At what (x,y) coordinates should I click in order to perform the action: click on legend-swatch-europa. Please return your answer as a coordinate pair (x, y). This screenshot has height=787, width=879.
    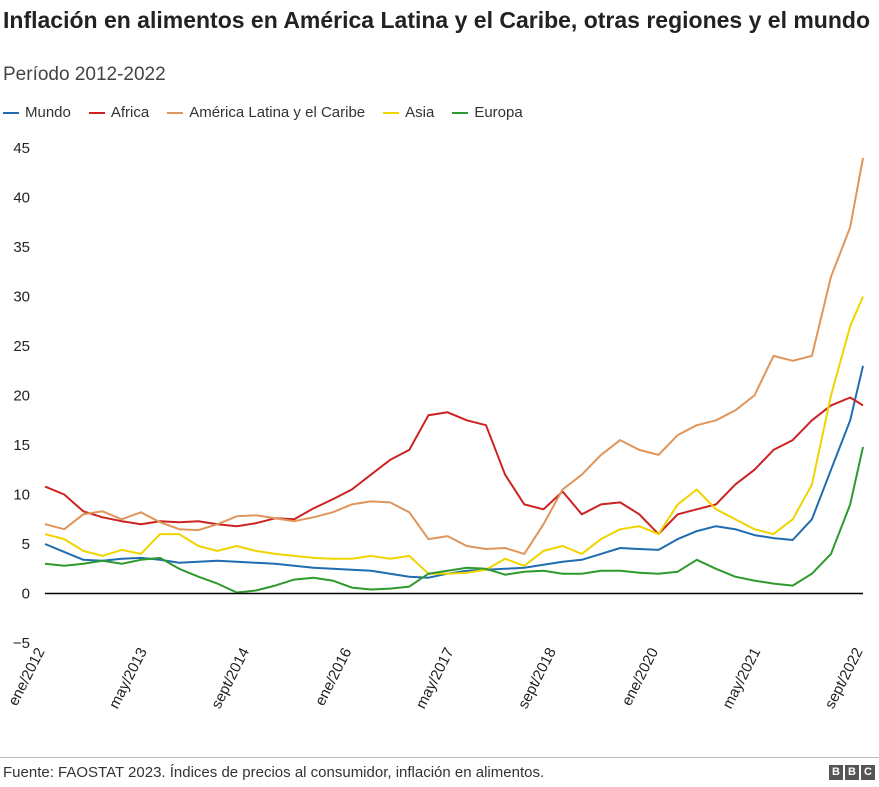
    Looking at the image, I should click on (460, 112).